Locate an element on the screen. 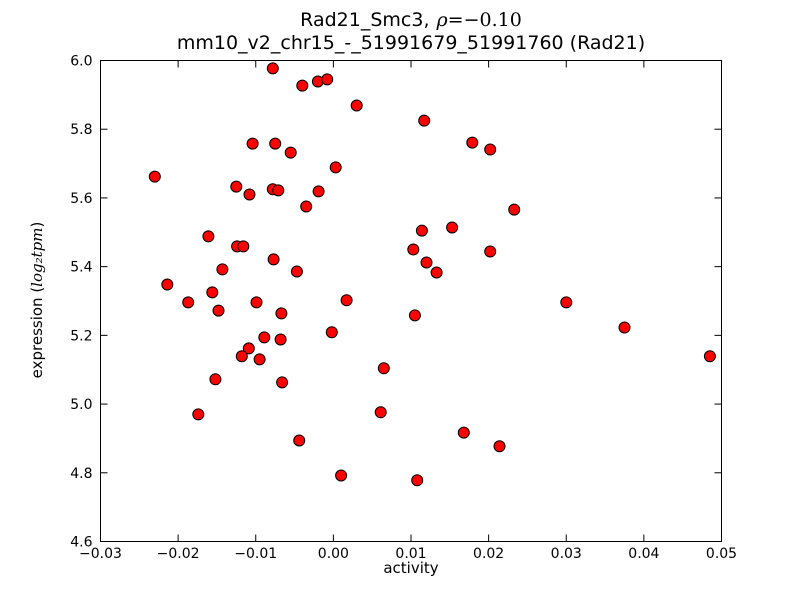  x-tick-label: 0.02 is located at coordinates (488, 554).